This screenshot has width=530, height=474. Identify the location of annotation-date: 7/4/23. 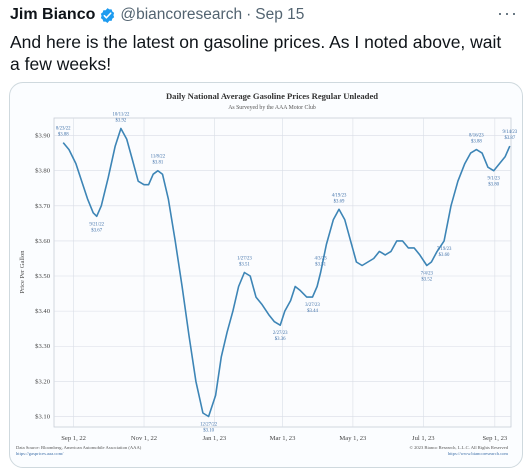
(427, 273).